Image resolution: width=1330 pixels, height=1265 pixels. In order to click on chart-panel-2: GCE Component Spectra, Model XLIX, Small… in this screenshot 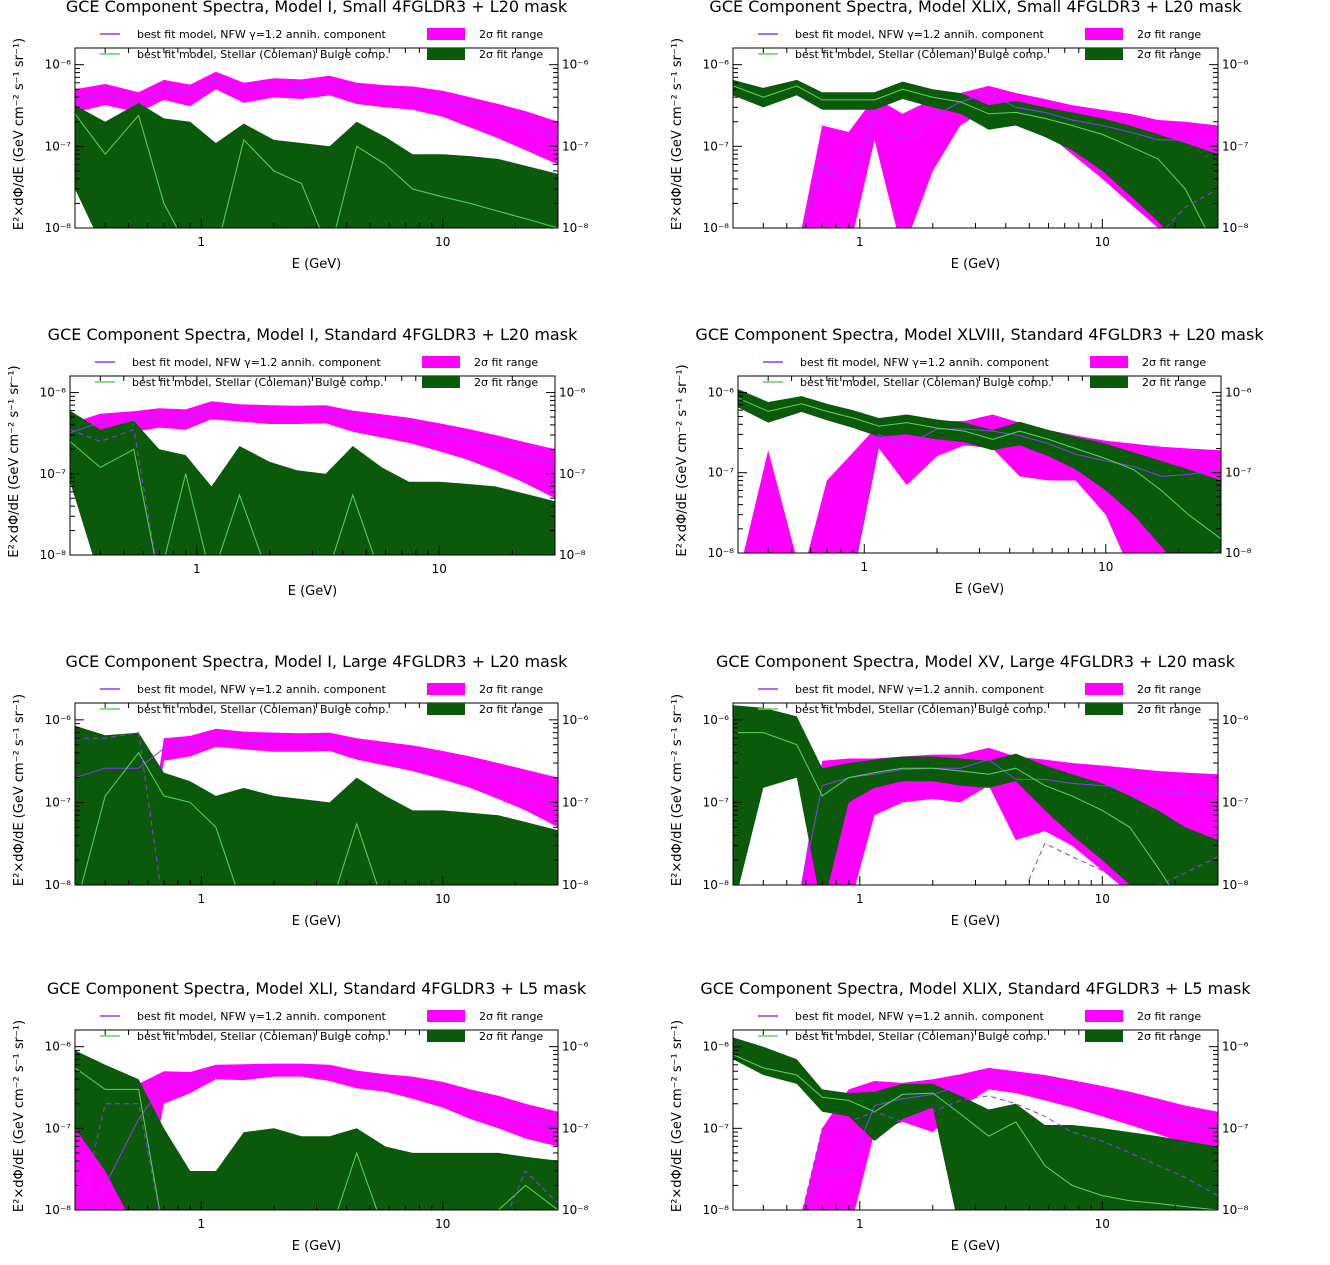, I will do `click(959, 136)`.